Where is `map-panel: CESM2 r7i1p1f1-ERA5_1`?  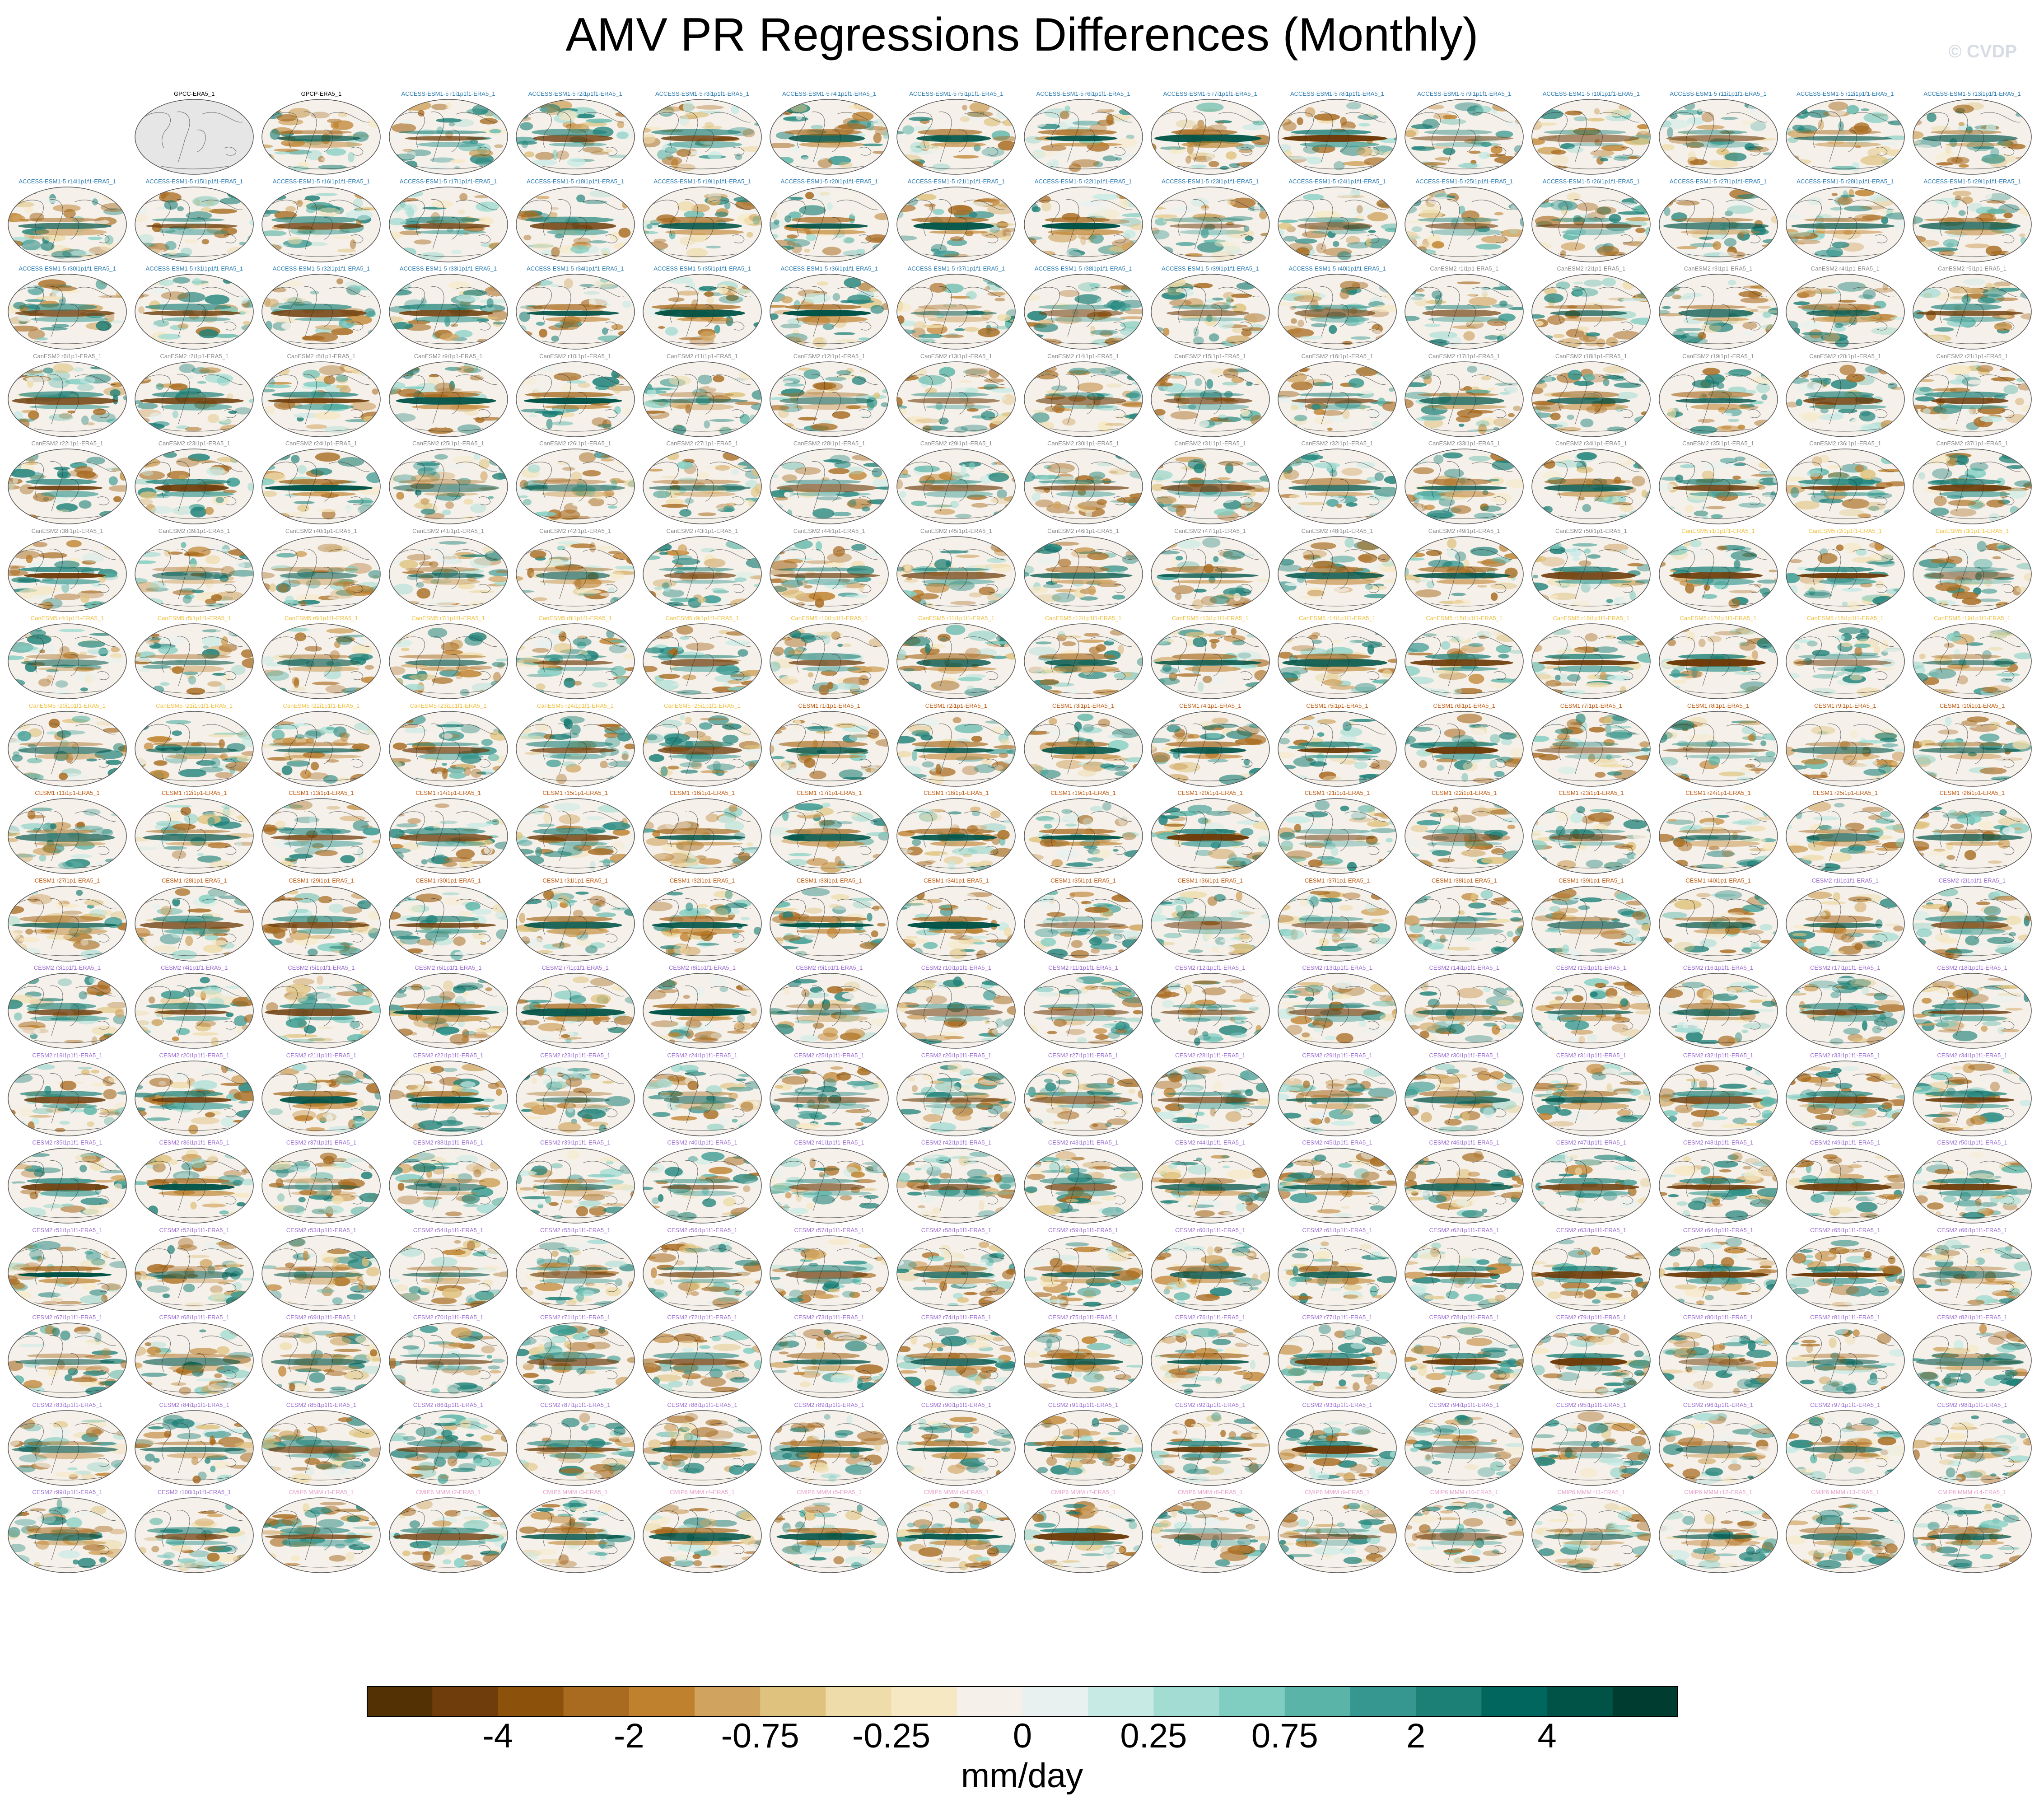
map-panel: CESM2 r7i1p1f1-ERA5_1 is located at coordinates (575, 1007).